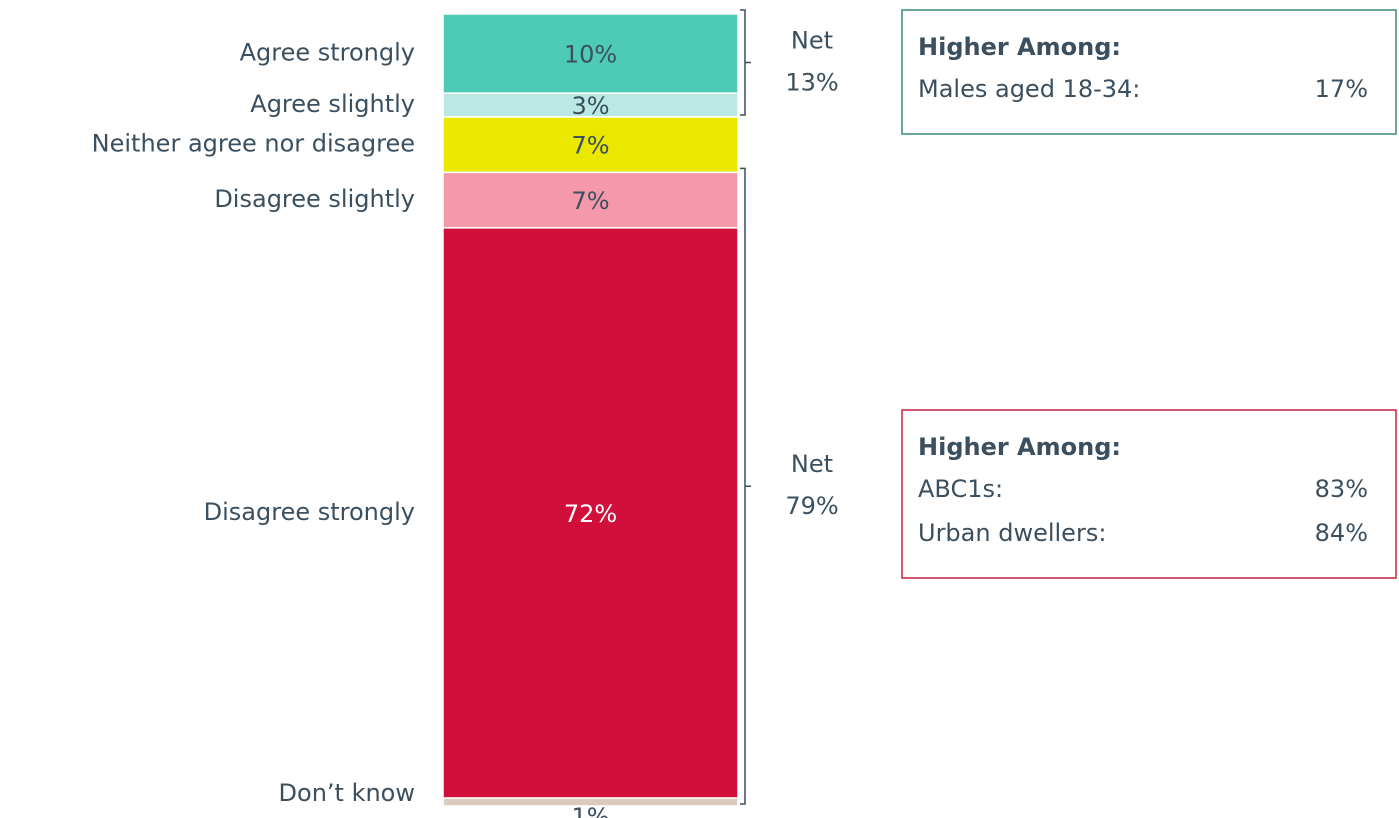 The width and height of the screenshot is (1399, 818). What do you see at coordinates (253, 144) in the screenshot?
I see `category-label: Neither agree nor disagree` at bounding box center [253, 144].